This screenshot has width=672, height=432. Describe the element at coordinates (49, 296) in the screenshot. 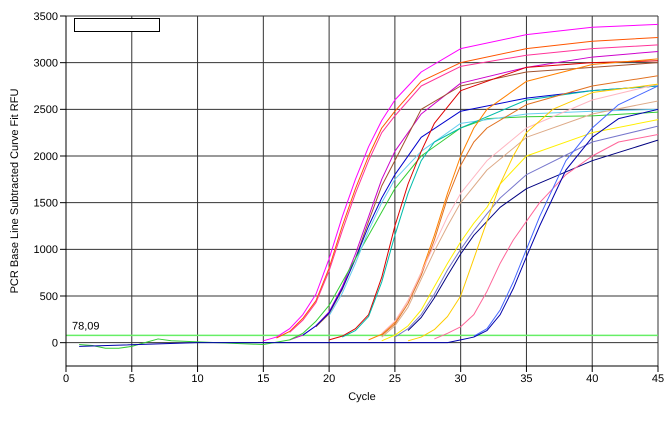

I see `y-tick-label: 500` at that location.